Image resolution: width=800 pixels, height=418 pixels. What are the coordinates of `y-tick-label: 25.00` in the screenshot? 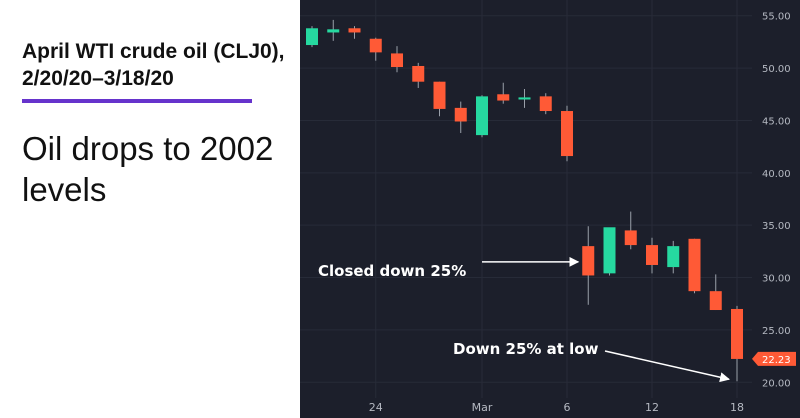 It's located at (776, 331).